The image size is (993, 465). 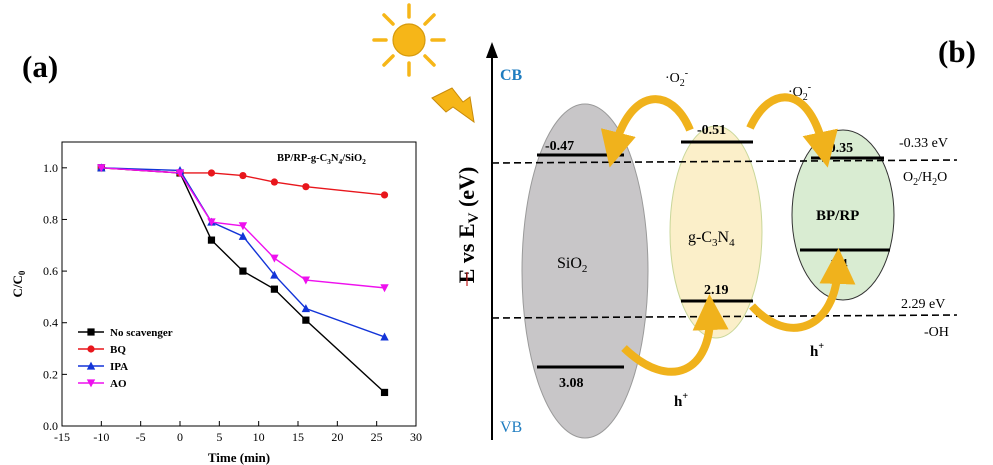 I want to click on gcn-vb-value: 2.19, so click(x=716, y=290).